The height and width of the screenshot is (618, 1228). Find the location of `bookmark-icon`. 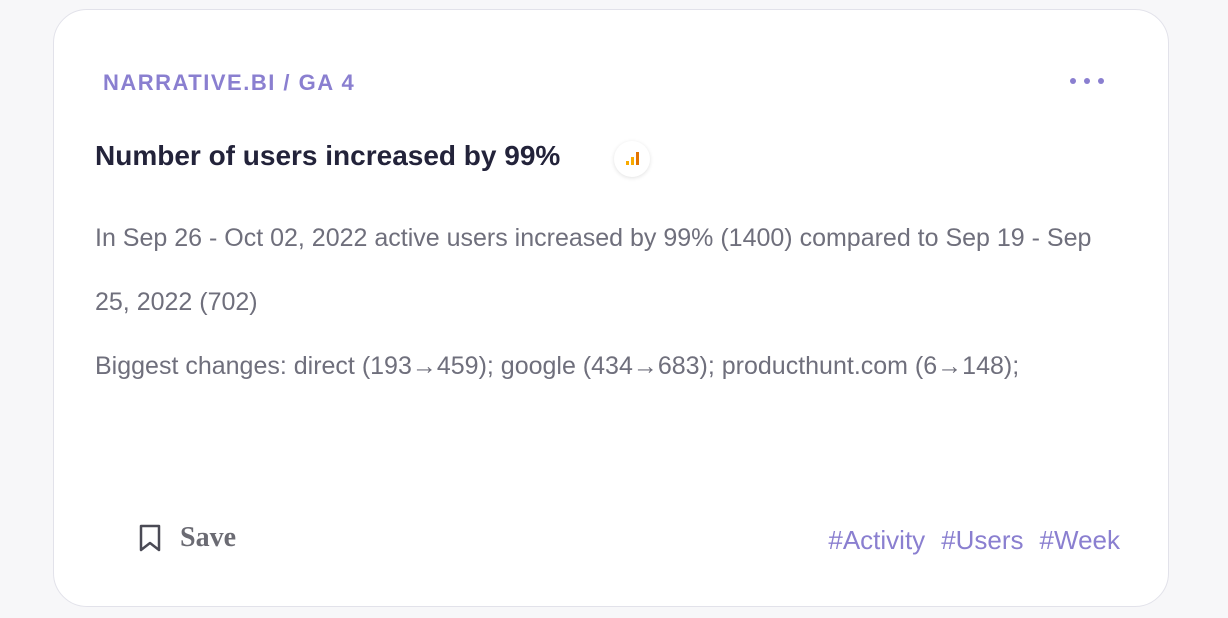

bookmark-icon is located at coordinates (150, 538).